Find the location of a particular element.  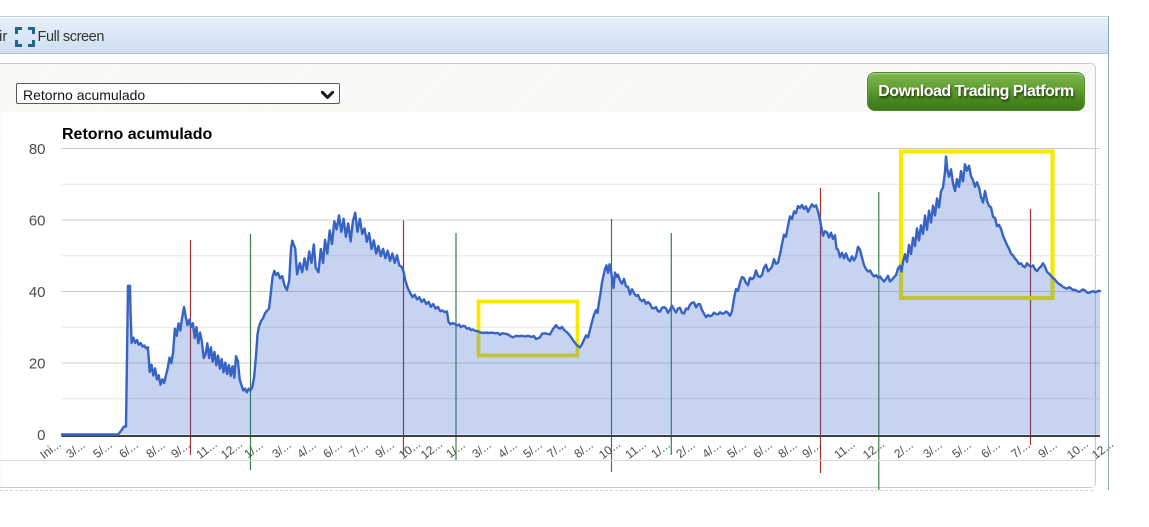

svg-text: 60 is located at coordinates (37, 221).